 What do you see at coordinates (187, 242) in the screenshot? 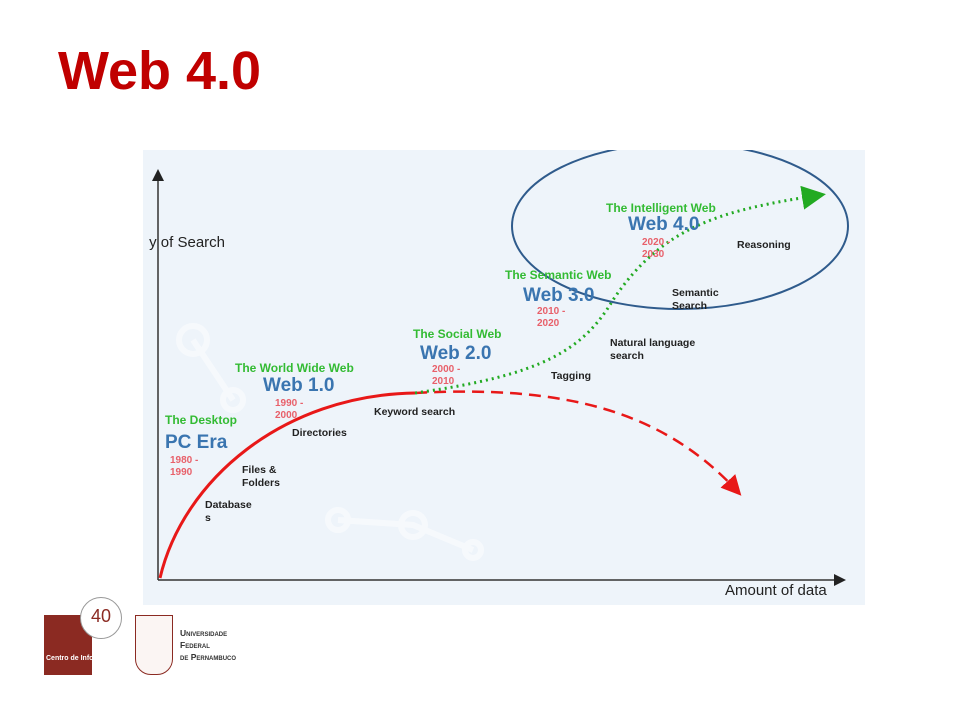
I see `y-axis-label: y of Search` at bounding box center [187, 242].